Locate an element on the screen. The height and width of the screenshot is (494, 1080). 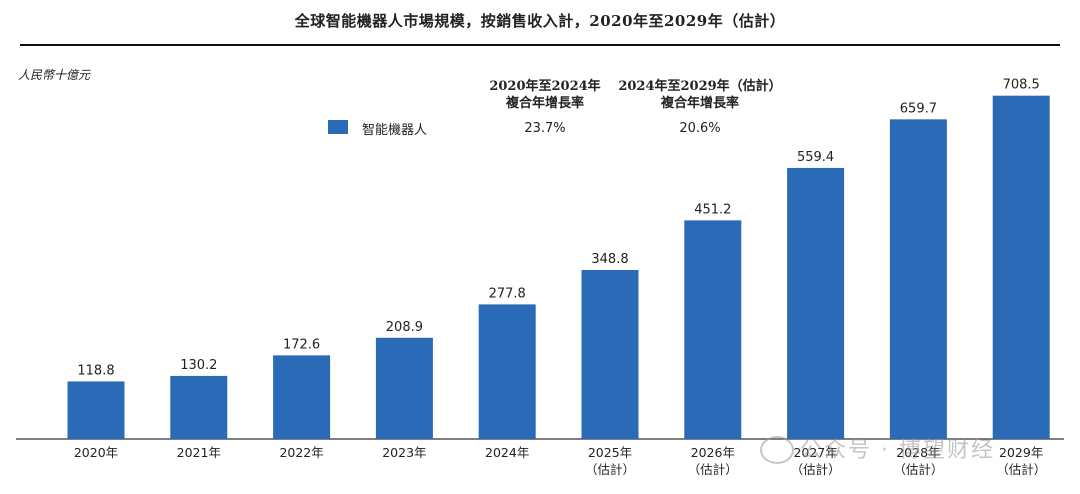
x-tick-label: 2024年 is located at coordinates (507, 452).